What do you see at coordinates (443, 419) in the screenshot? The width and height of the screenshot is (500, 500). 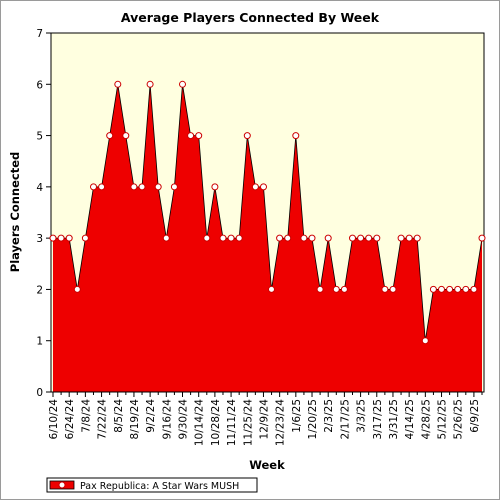 I see `x-tick-label: 5/12/25` at bounding box center [443, 419].